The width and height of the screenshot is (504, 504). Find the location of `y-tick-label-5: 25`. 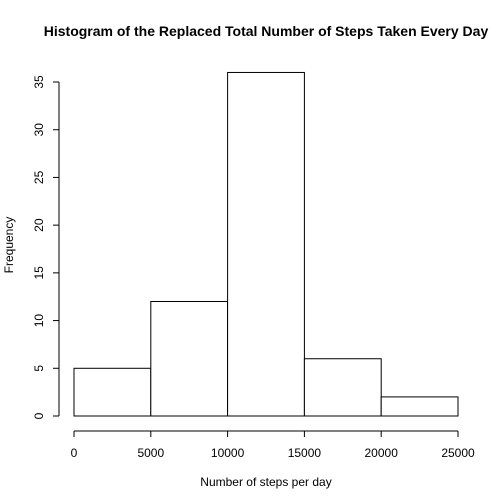

y-tick-label-5: 25 is located at coordinates (39, 177).